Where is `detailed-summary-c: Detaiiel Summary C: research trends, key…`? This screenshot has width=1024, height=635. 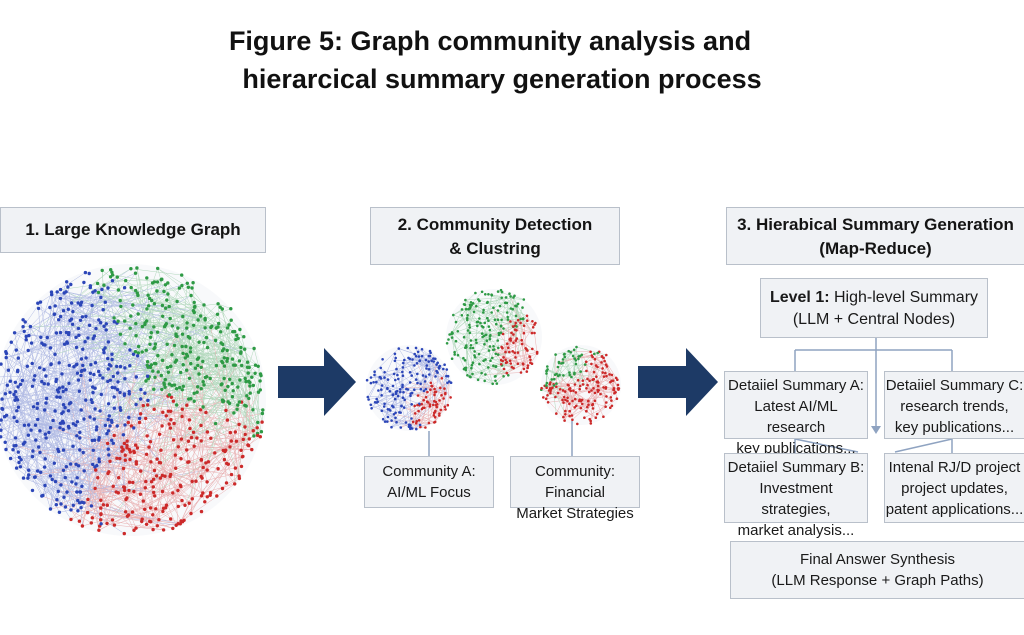 detailed-summary-c: Detaiiel Summary C: research trends, key… is located at coordinates (954, 405).